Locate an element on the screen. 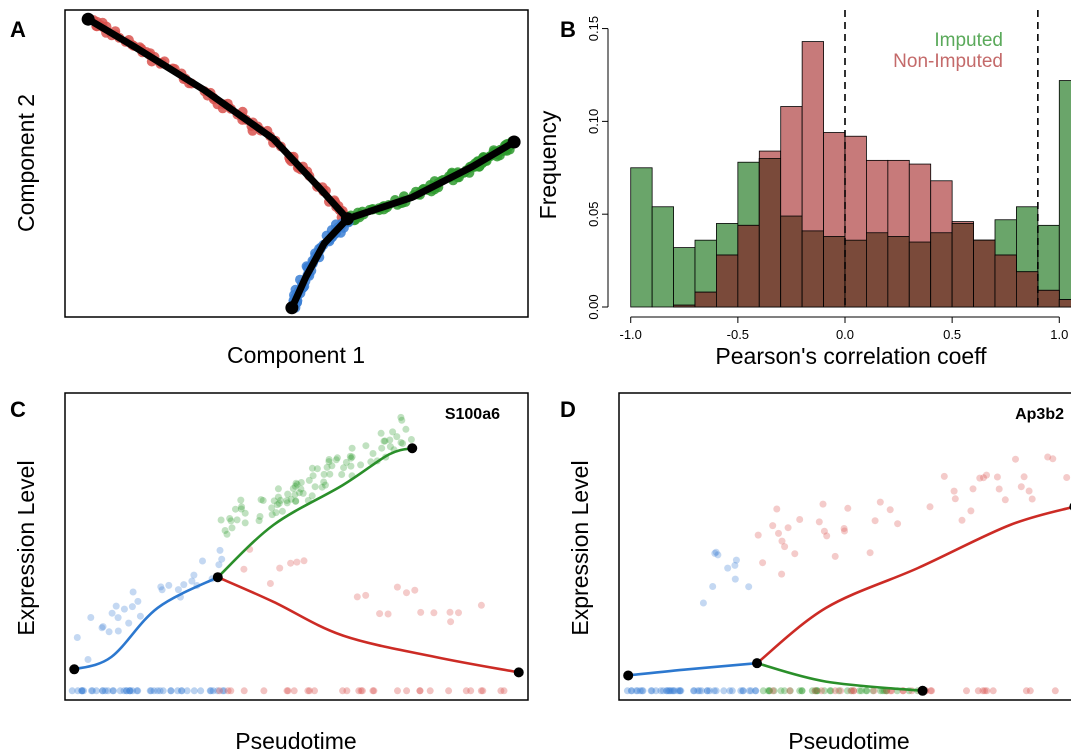 This screenshot has width=1071, height=754. panel-d-letter: D is located at coordinates (568, 409).